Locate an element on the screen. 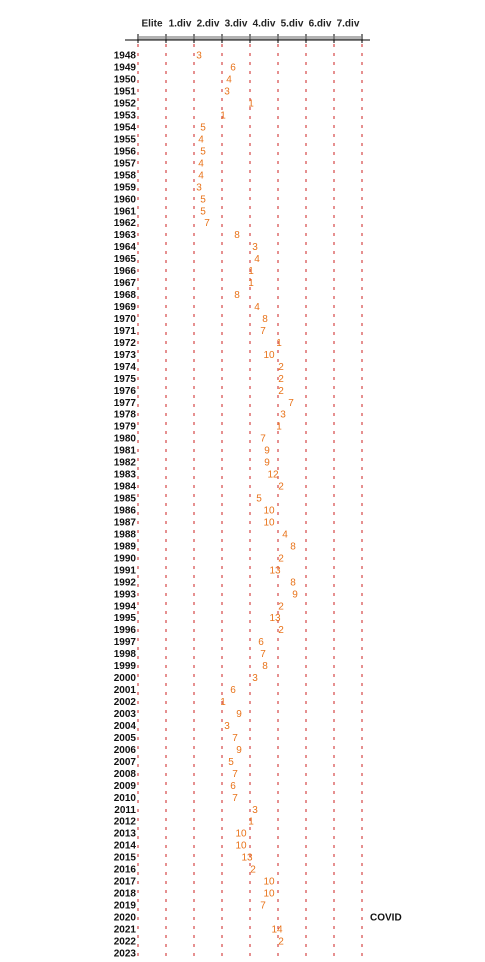  year-label: 1986 is located at coordinates (125, 511).